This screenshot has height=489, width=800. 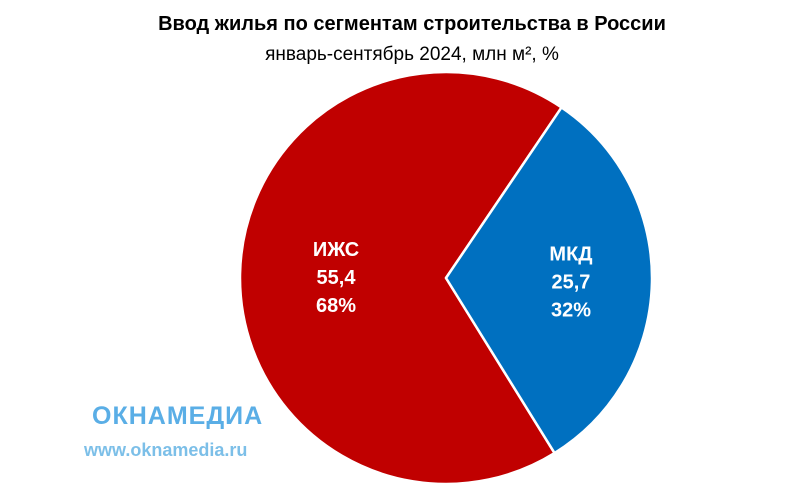 What do you see at coordinates (571, 283) in the screenshot?
I see `value-label: 25,7` at bounding box center [571, 283].